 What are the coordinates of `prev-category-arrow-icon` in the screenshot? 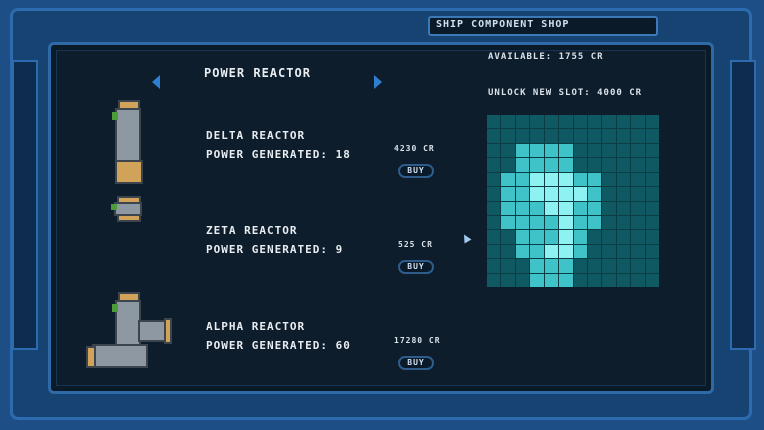 It's located at (156, 82).